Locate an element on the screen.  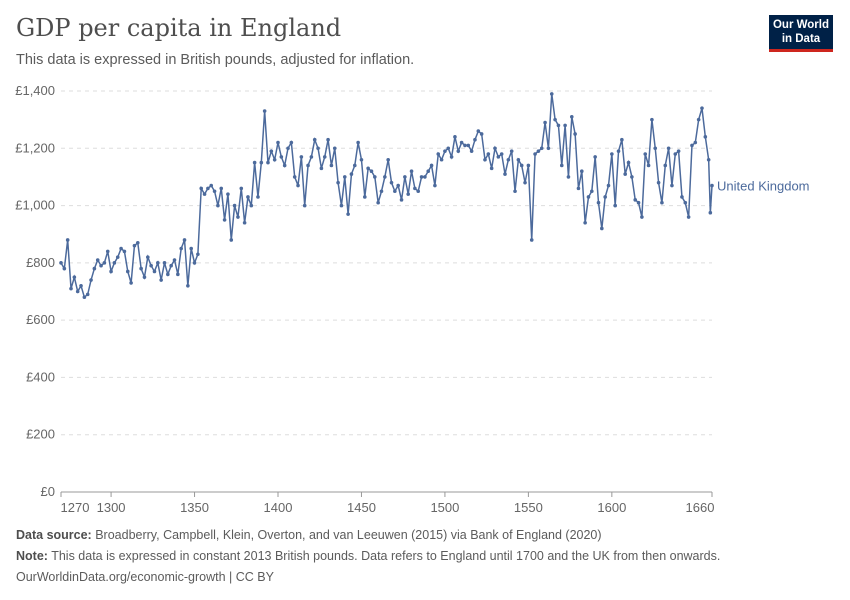
x-tick-label: 1660 is located at coordinates (700, 507).